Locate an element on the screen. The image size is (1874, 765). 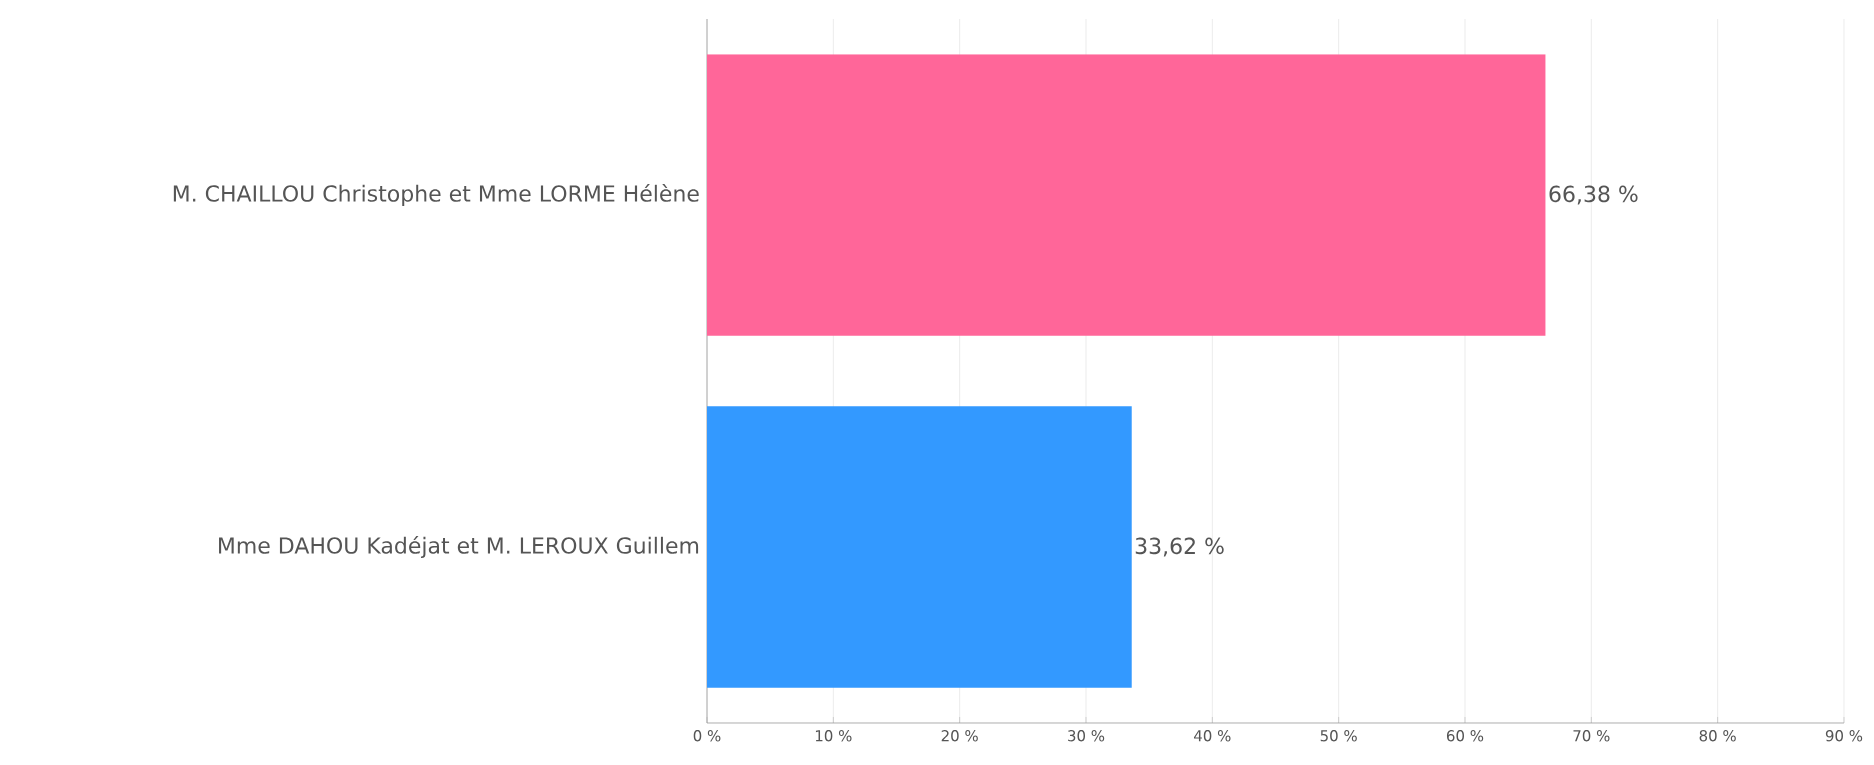
x-tick-label: 40 % is located at coordinates (1212, 736).